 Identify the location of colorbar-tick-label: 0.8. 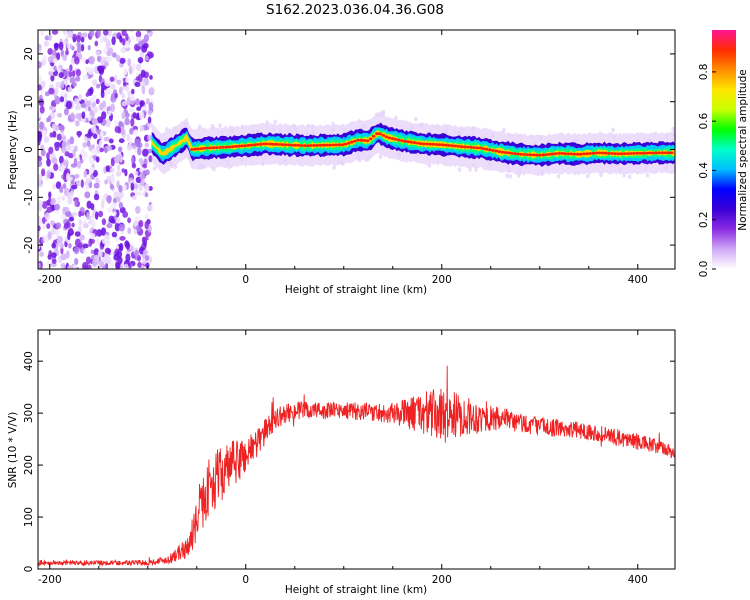
(704, 72).